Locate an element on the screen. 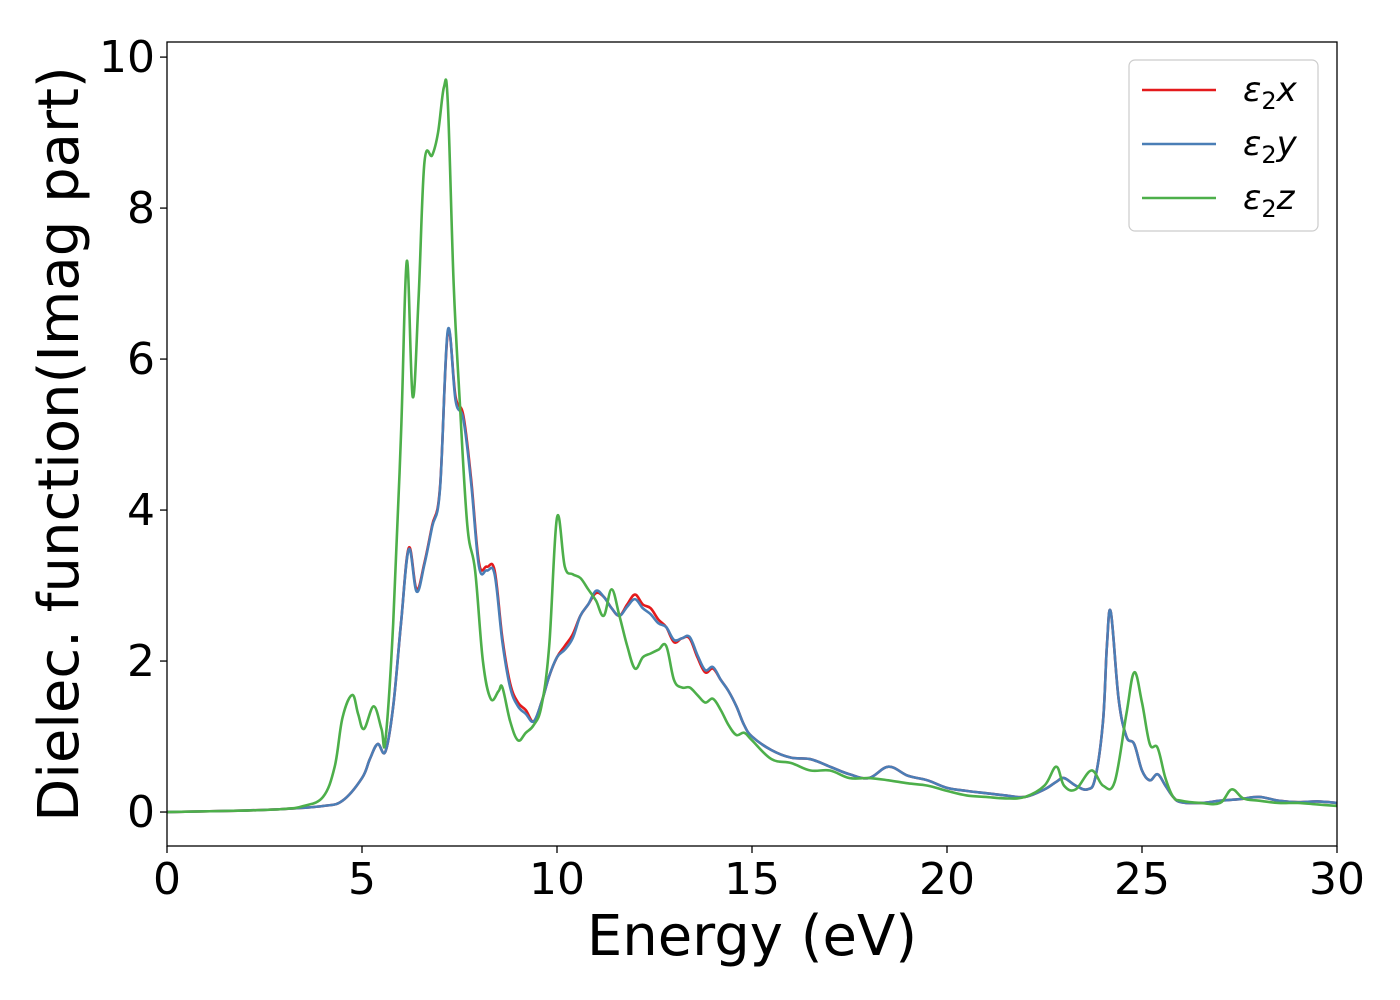 The image size is (1400, 1000). x-tick-label: 30 is located at coordinates (1337, 879).